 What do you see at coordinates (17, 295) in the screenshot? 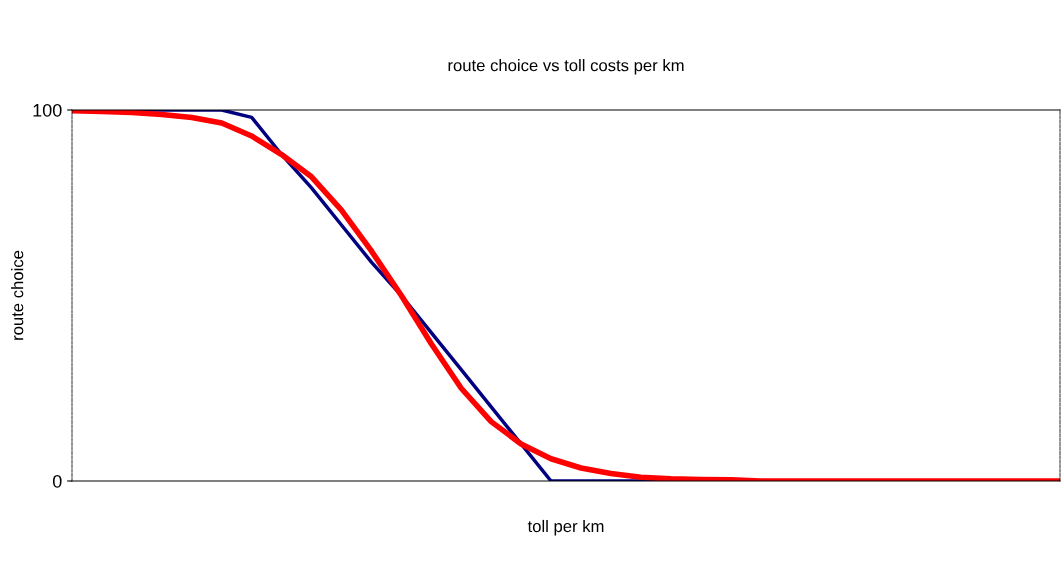
I see `y-axis-title: route choice` at bounding box center [17, 295].